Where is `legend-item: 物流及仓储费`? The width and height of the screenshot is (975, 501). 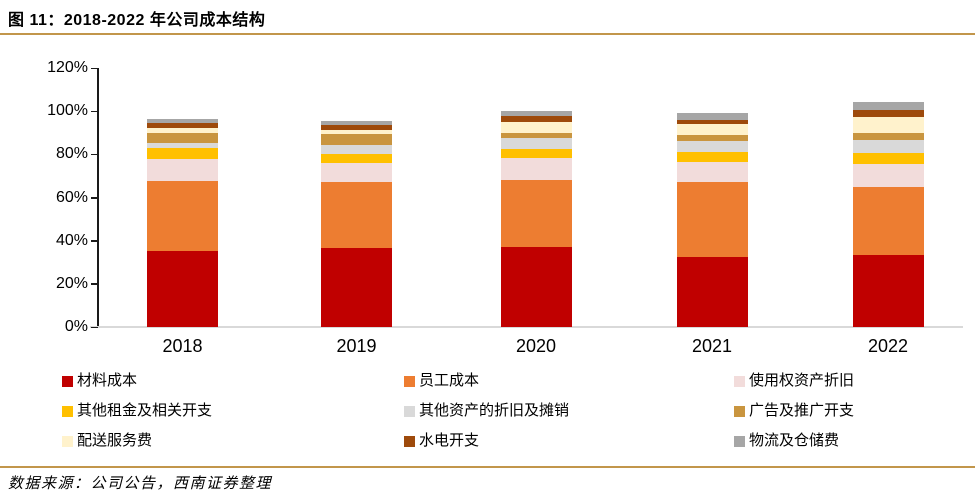
legend-item: 物流及仓储费 is located at coordinates (786, 441).